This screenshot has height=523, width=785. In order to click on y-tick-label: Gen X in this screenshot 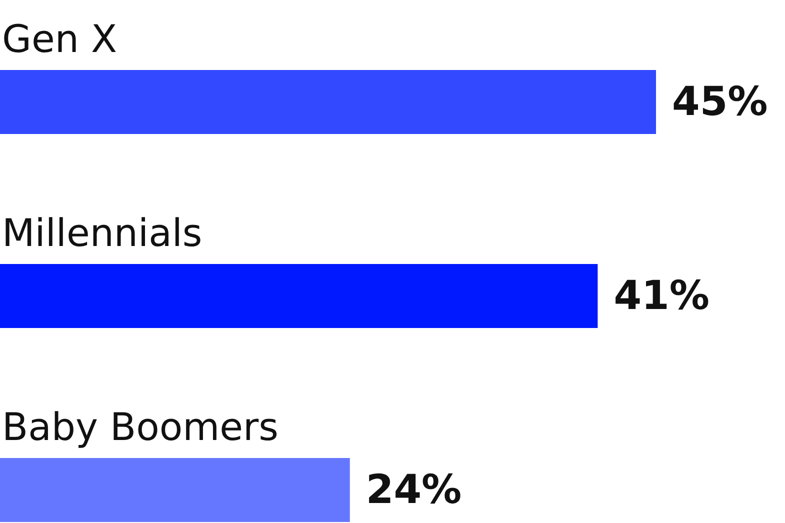, I will do `click(60, 39)`.